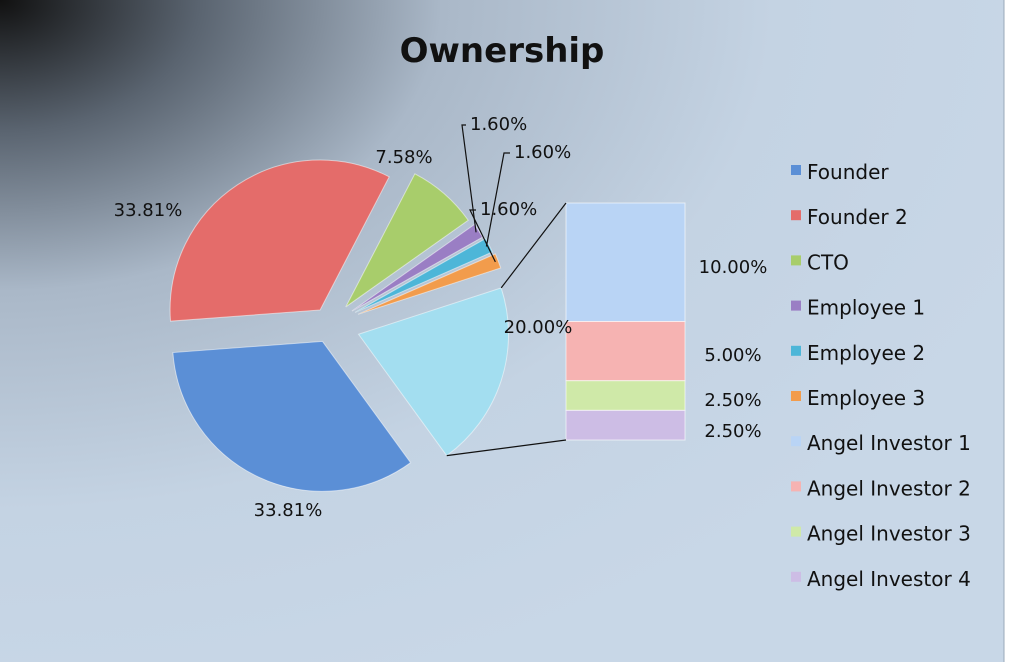 The image size is (1010, 666). I want to click on connector-line-bottom, so click(506, 448).